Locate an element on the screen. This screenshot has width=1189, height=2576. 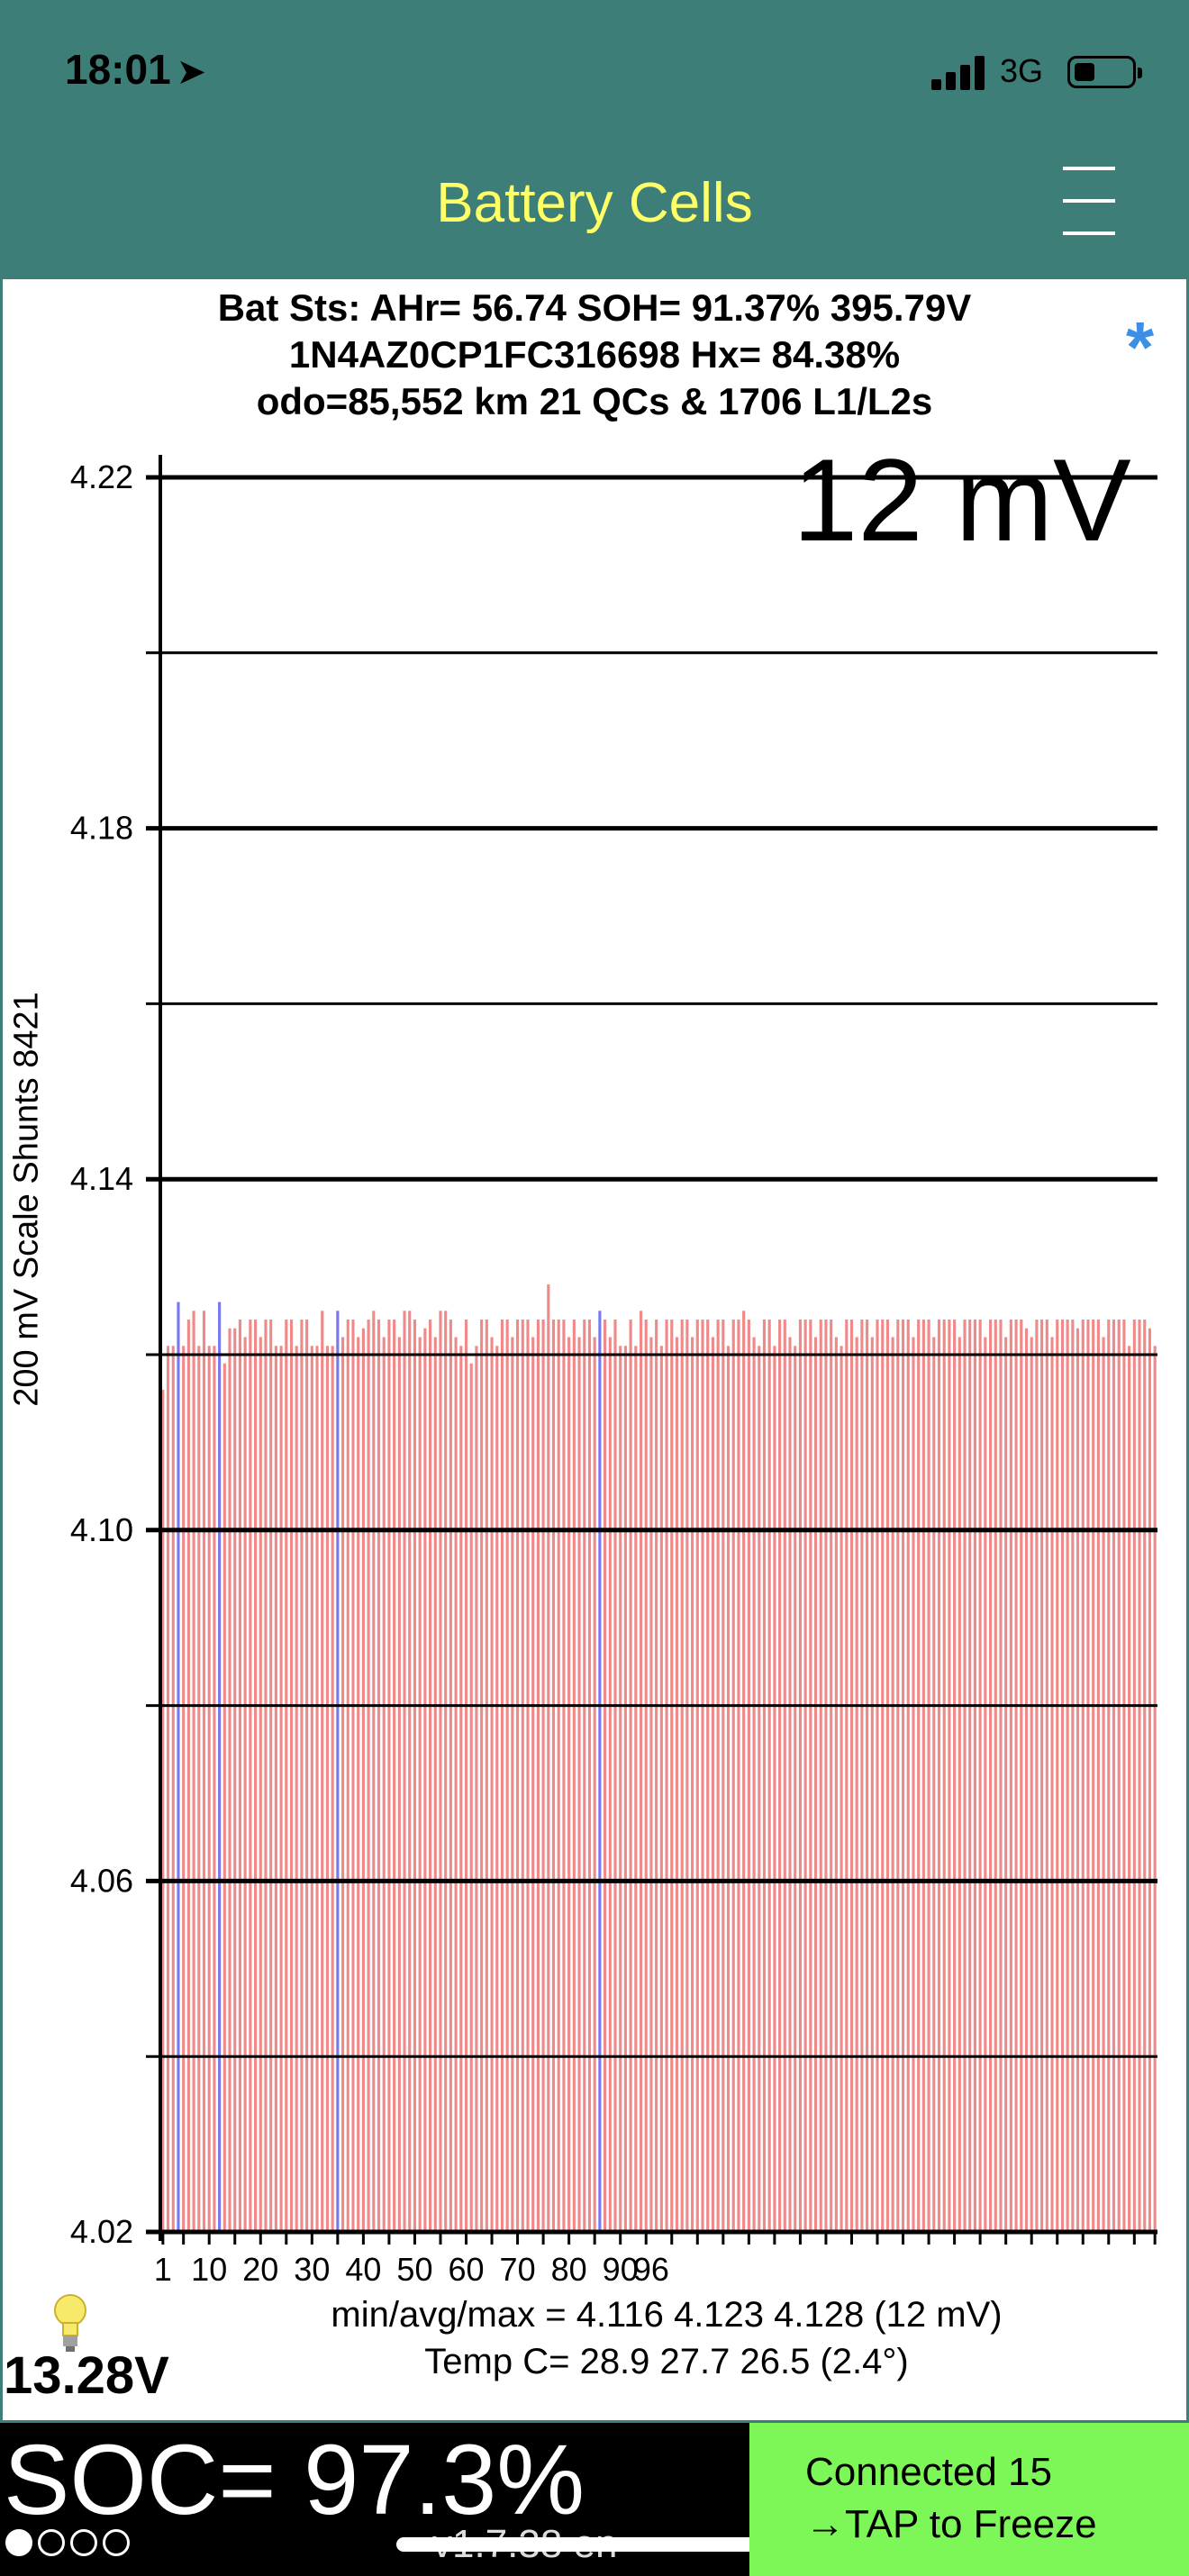
page-indicator is located at coordinates (70, 2547).